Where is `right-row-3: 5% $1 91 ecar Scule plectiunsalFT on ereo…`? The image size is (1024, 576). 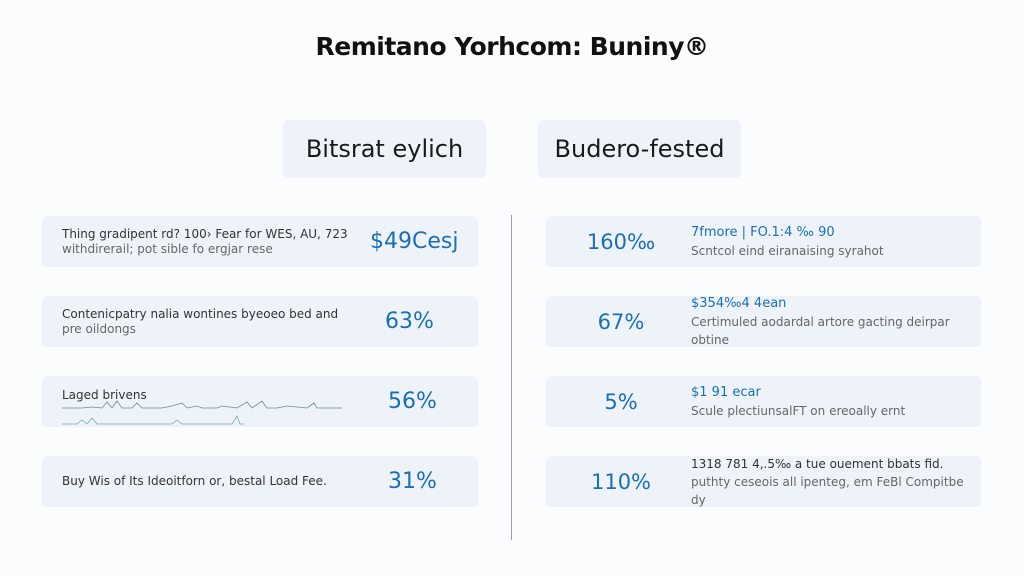
right-row-3: 5% $1 91 ecar Scule plectiunsalFT on ereo… is located at coordinates (763, 401).